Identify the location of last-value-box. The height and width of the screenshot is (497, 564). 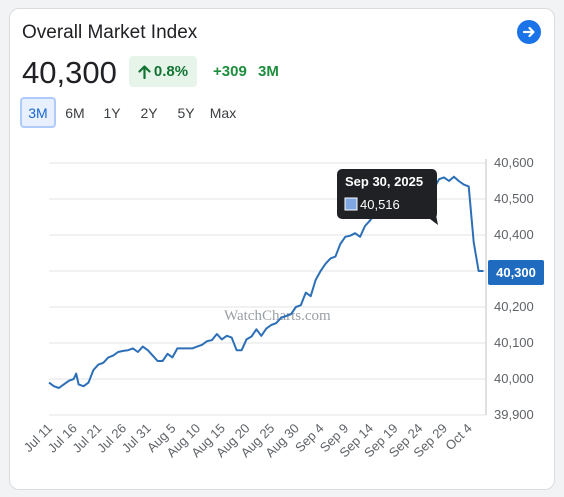
(516, 272).